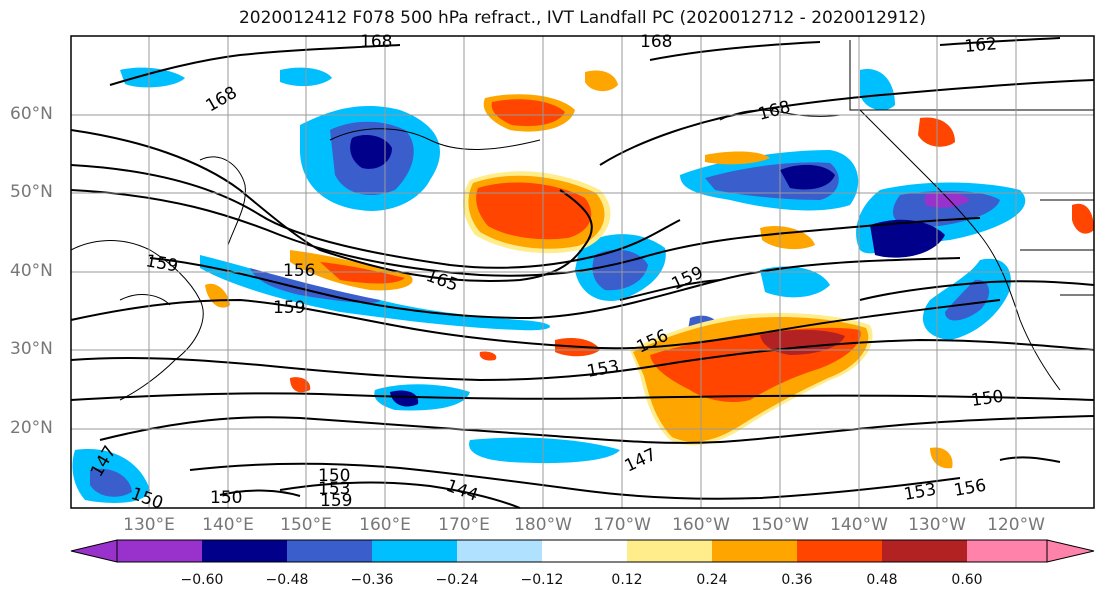 This screenshot has width=1105, height=601. I want to click on colorbar, so click(582, 551).